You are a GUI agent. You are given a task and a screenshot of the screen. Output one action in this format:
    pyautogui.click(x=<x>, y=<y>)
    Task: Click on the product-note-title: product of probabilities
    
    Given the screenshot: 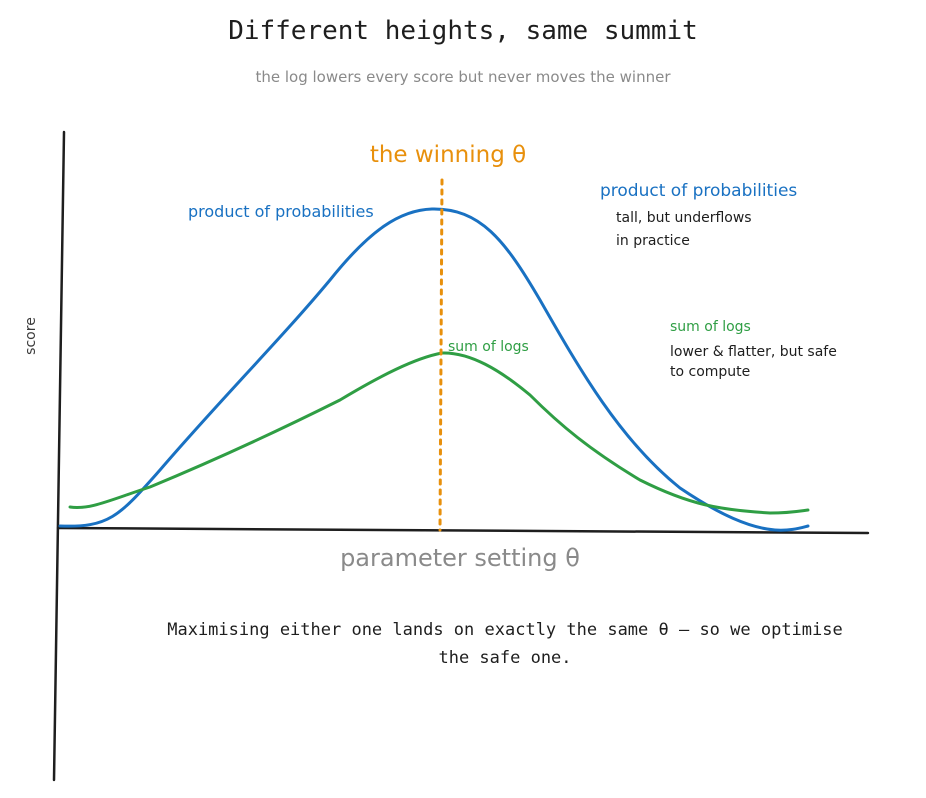 What is the action you would take?
    pyautogui.click(x=698, y=191)
    